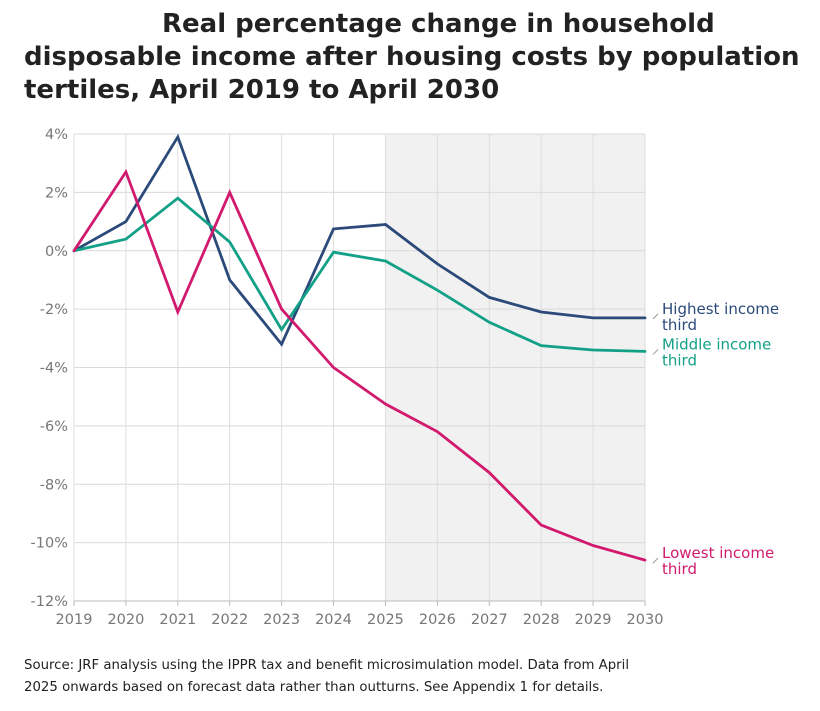  What do you see at coordinates (385, 620) in the screenshot?
I see `x-tick-label: 2025` at bounding box center [385, 620].